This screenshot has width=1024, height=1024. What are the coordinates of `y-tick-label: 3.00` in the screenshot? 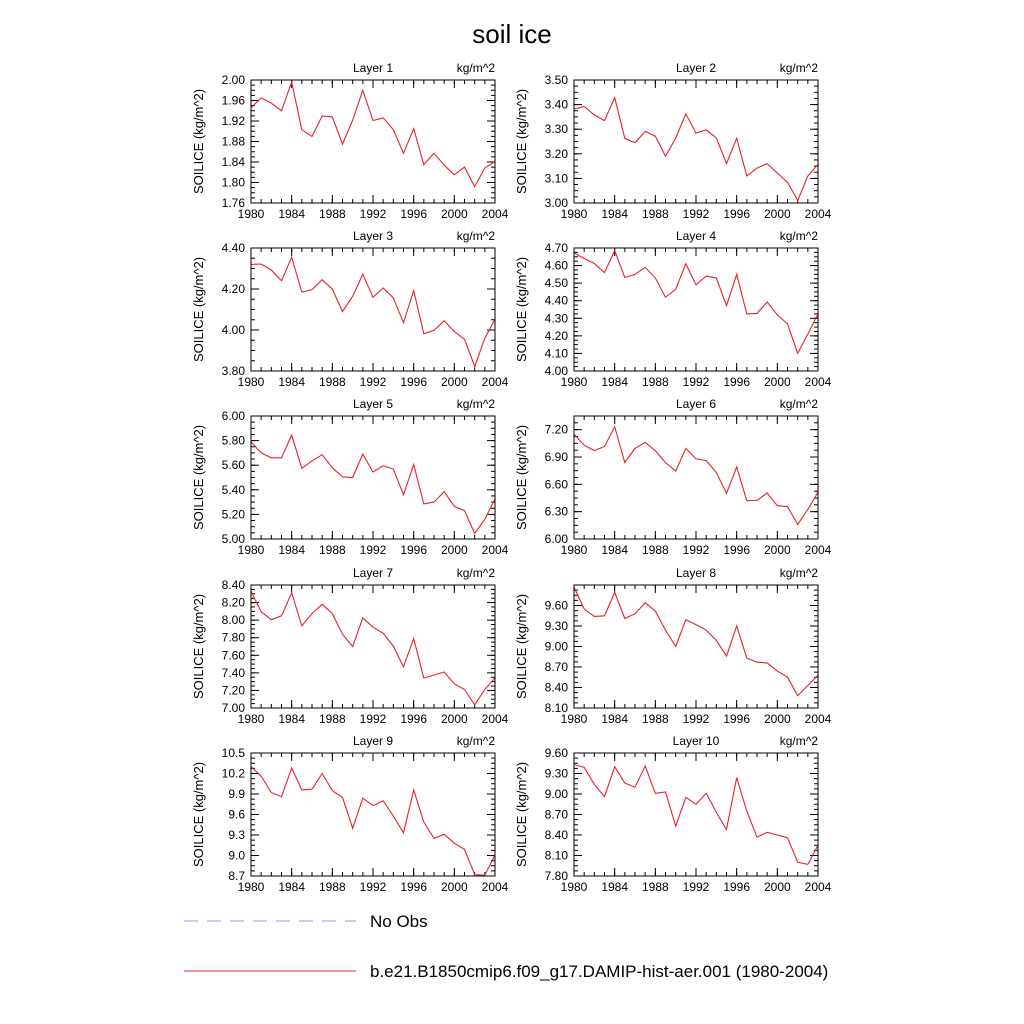 It's located at (557, 203).